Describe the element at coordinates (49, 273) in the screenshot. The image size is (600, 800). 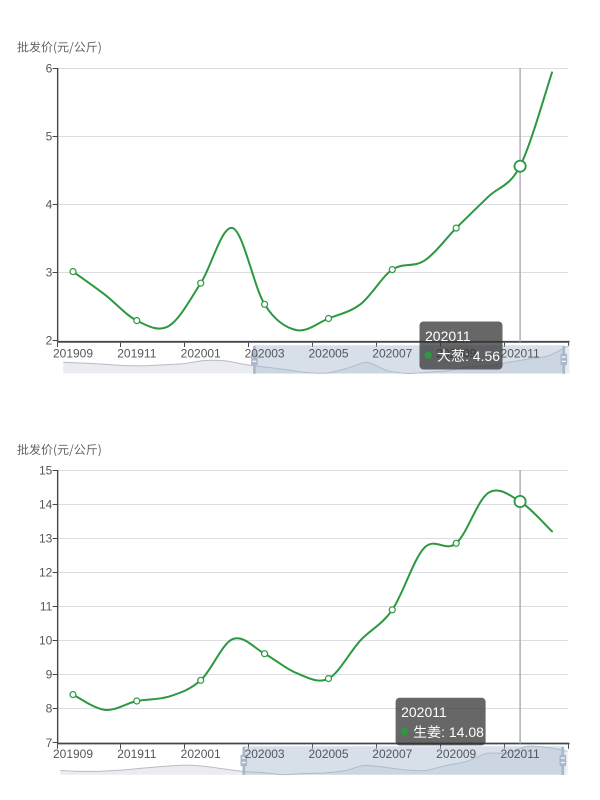
I see `svg-text: 3` at that location.